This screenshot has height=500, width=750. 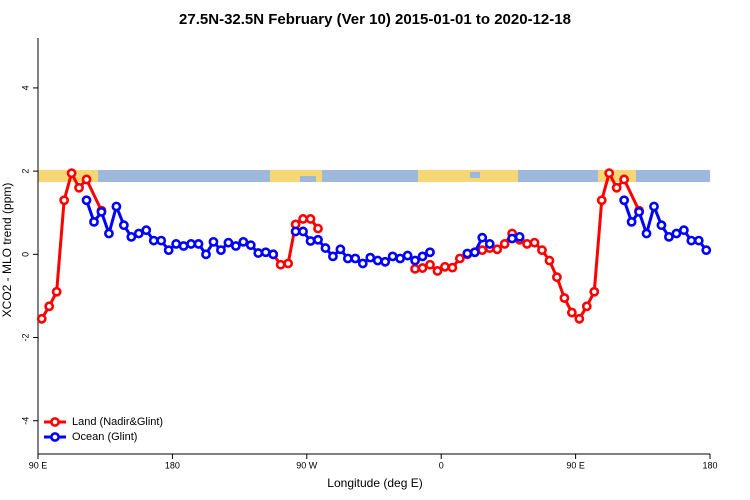 I want to click on y-tick-label: -4, so click(x=25, y=421).